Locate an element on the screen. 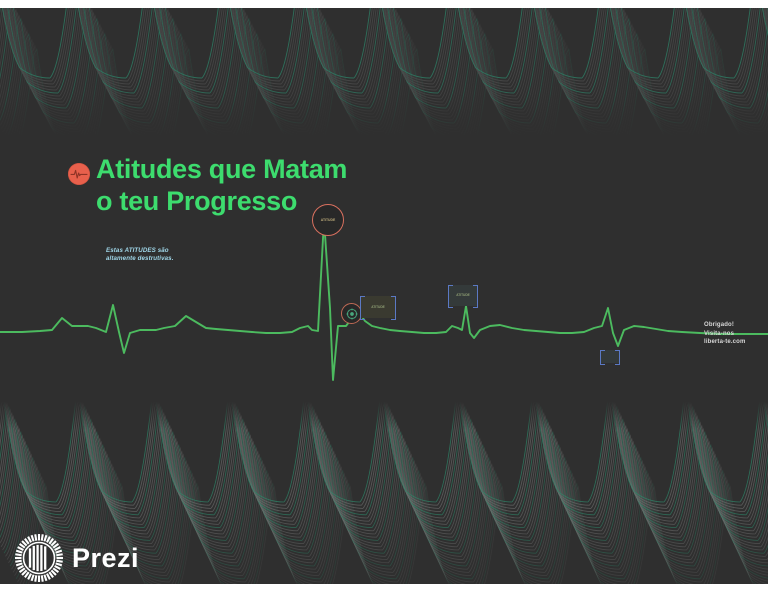  target-icon is located at coordinates (351, 313).